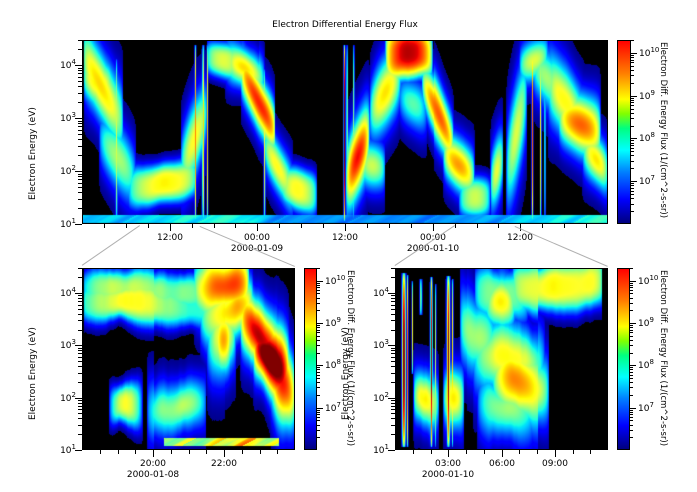 The height and width of the screenshot is (492, 697). I want to click on bottom-left-spectrogram, so click(188, 359).